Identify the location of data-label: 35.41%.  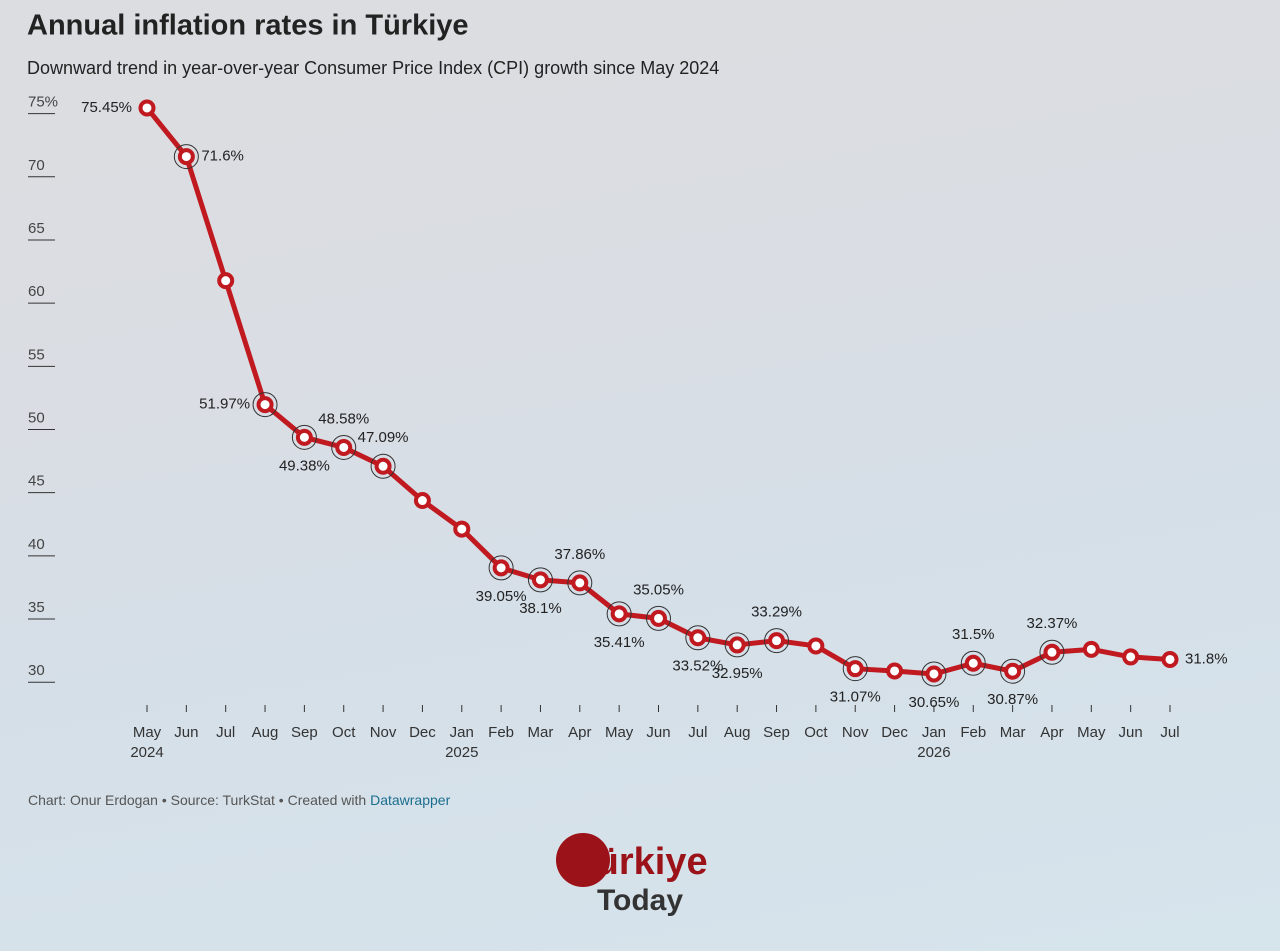
(619, 642).